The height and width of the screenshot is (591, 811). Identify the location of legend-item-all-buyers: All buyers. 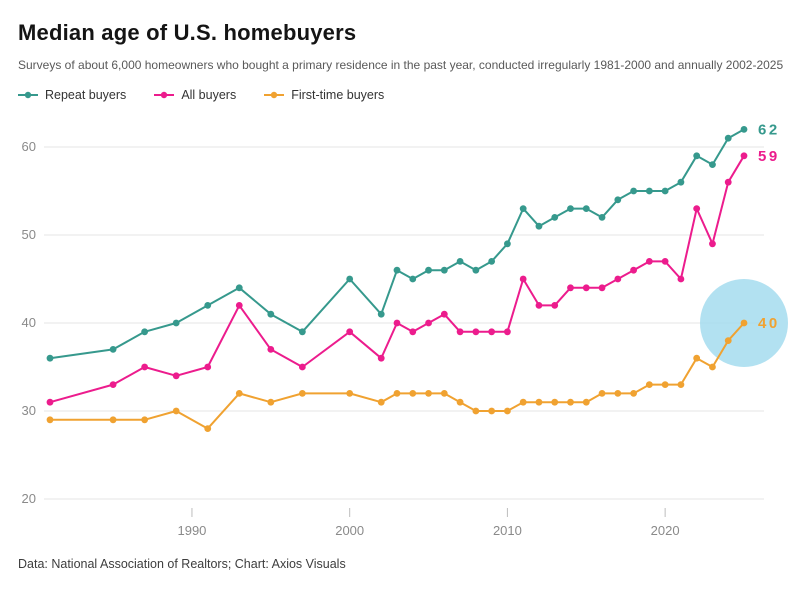
(195, 95).